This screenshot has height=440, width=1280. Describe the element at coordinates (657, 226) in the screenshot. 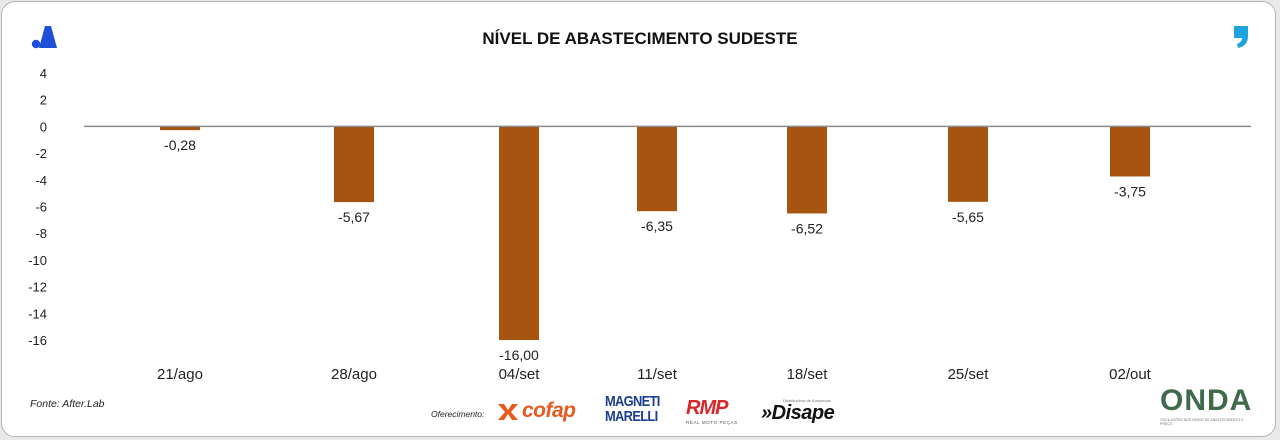

I see `bar-value-label: -6,35` at that location.